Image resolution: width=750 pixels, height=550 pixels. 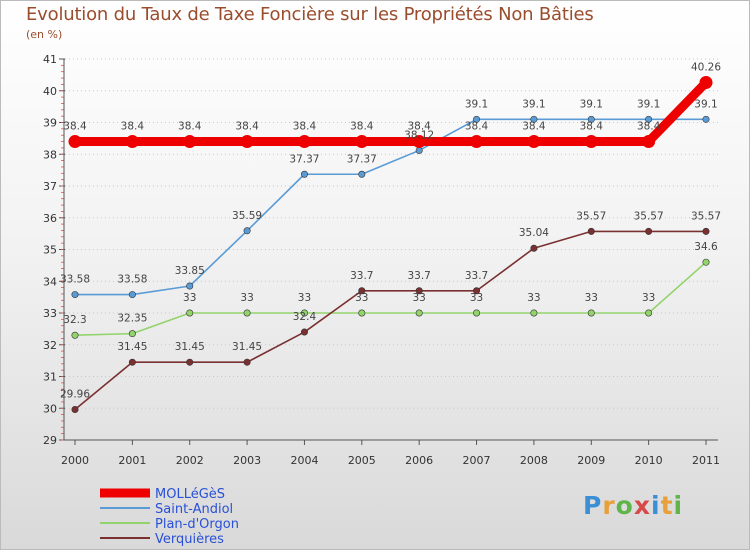 I want to click on x-tick-label: 2011, so click(x=706, y=460).